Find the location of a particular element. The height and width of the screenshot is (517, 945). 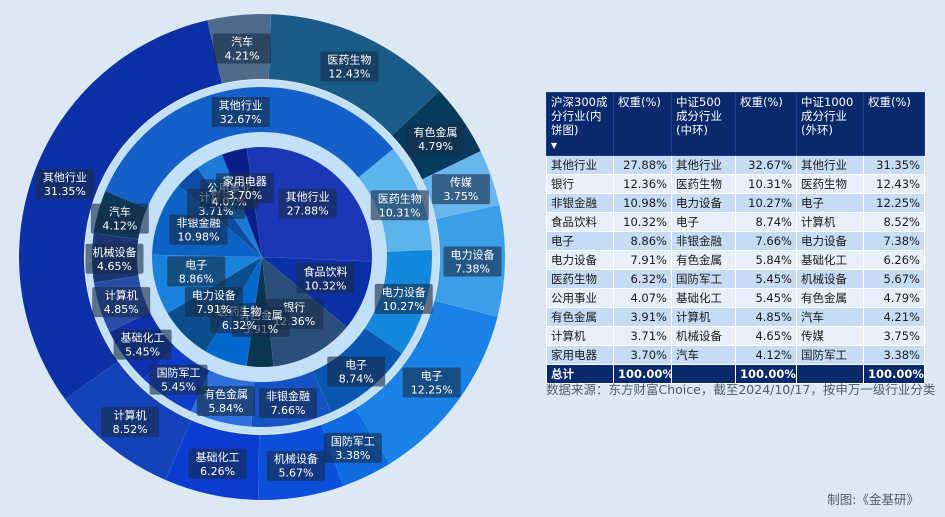

slice-label: 计算机 is located at coordinates (130, 415).